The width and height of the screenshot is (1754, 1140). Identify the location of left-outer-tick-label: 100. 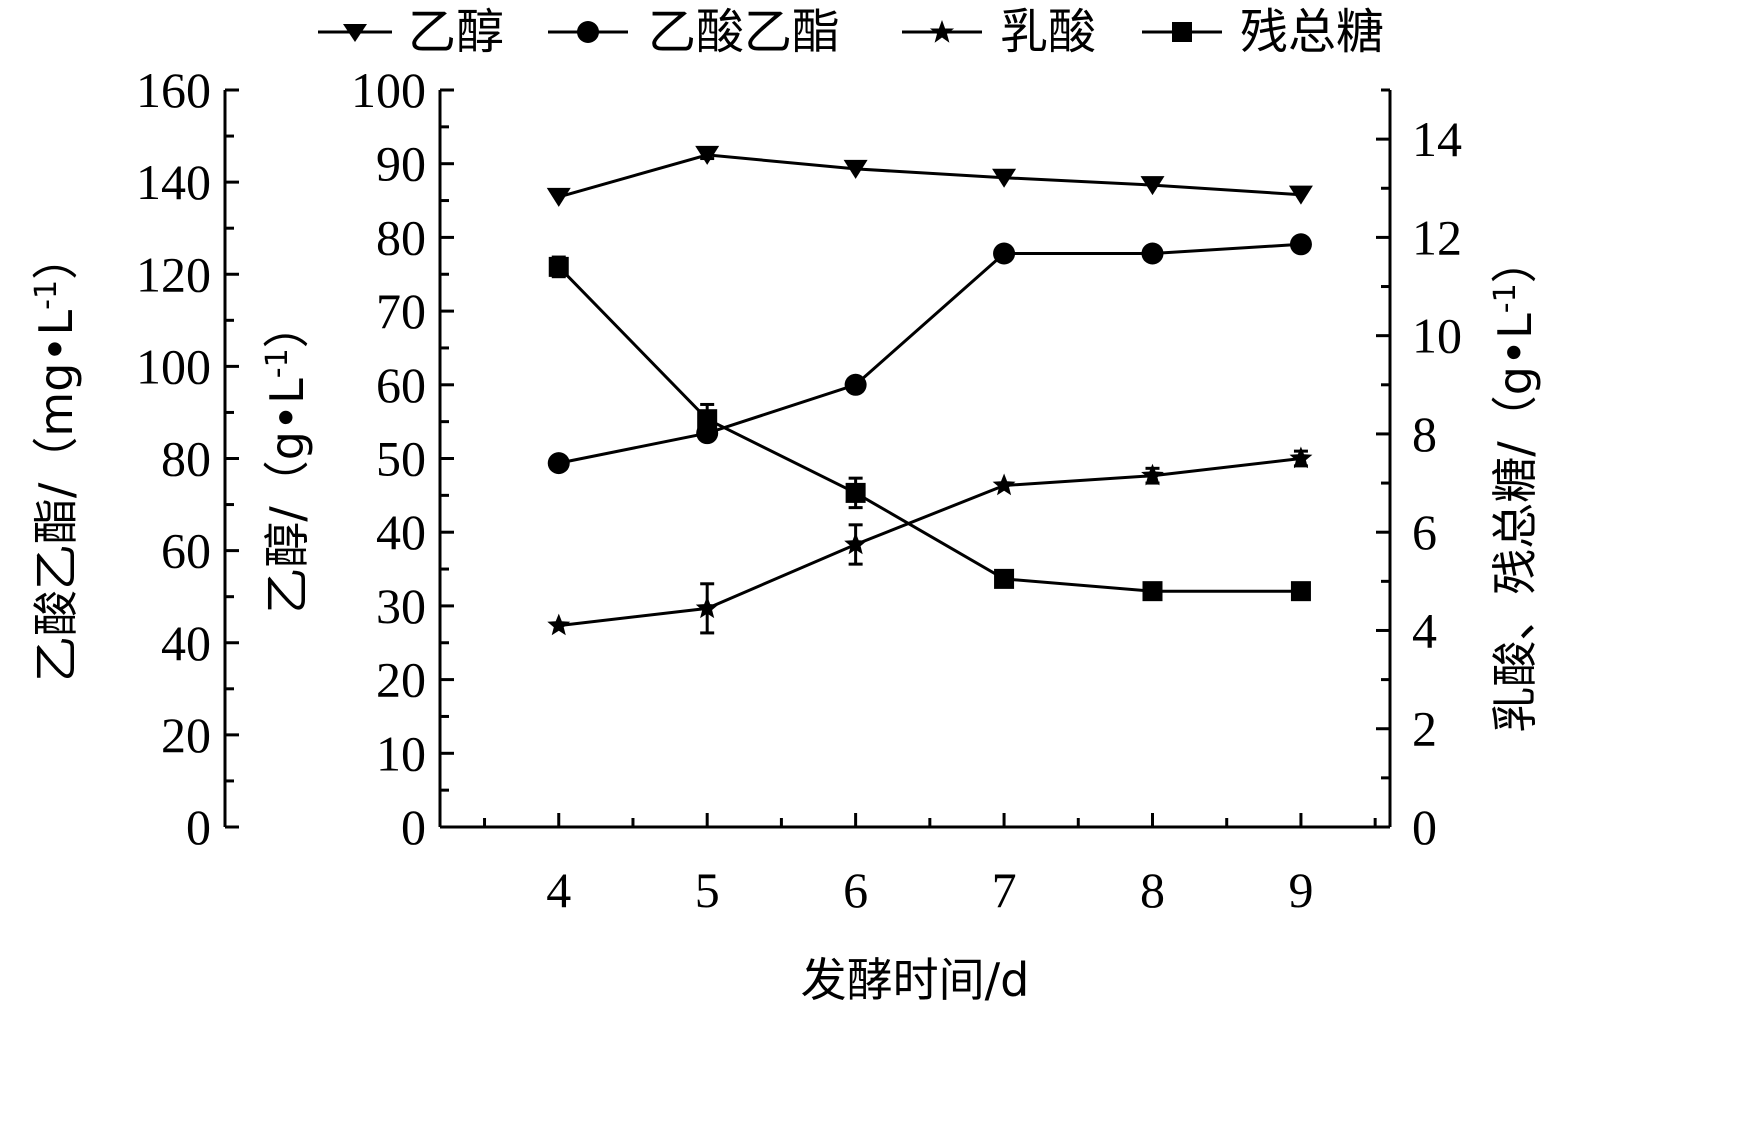
(173, 366).